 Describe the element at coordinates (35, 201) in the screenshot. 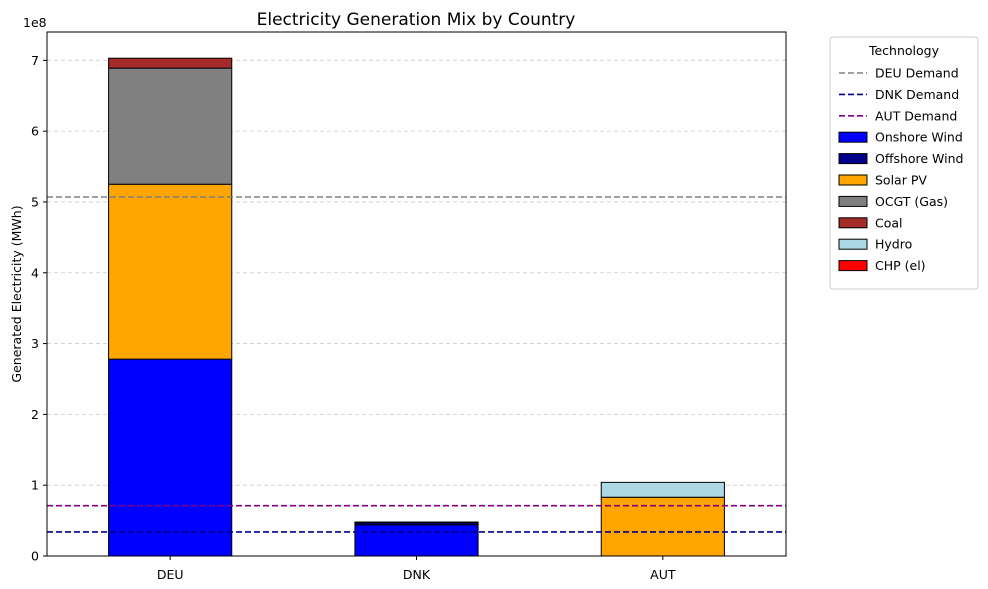

I see `y-tick-label: 5` at that location.